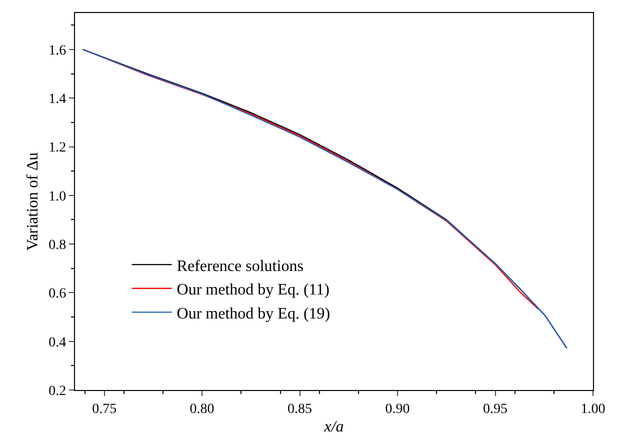  Describe the element at coordinates (202, 409) in the screenshot. I see `x-tick-label: 0.80` at that location.